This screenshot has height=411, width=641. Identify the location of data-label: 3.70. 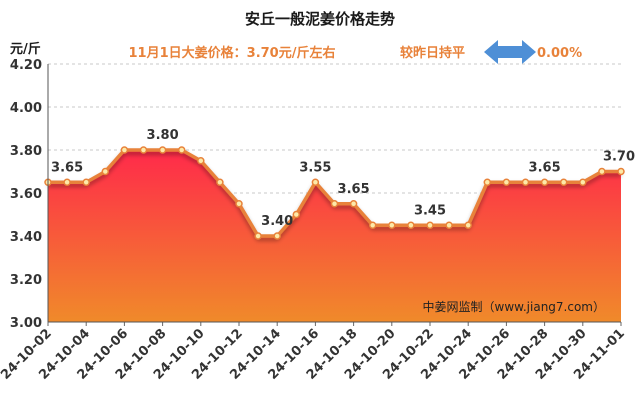
(619, 157).